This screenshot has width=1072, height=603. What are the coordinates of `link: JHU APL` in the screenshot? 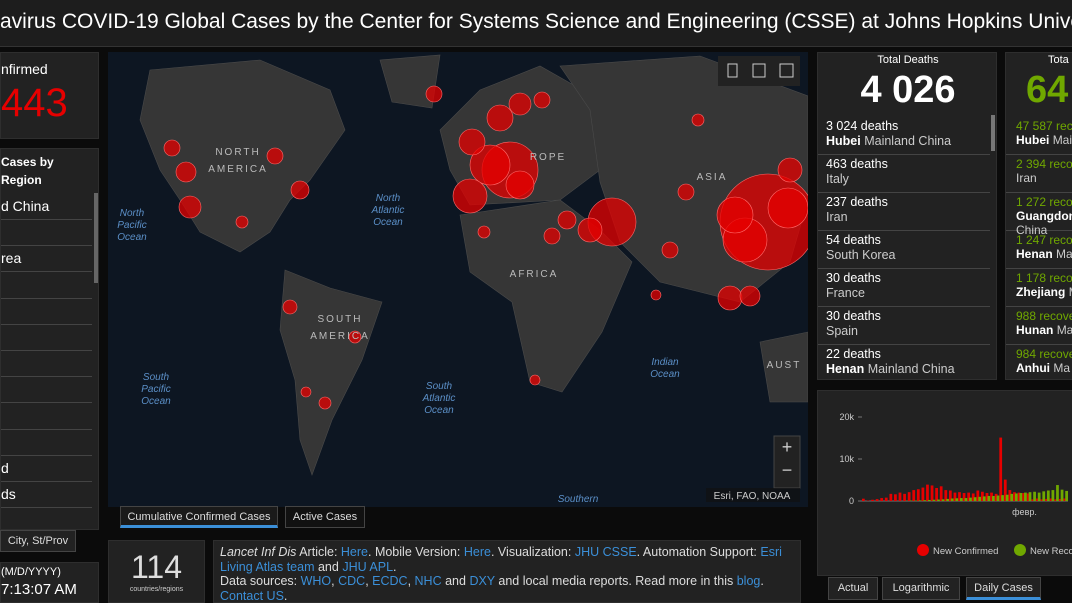 It's located at (368, 566).